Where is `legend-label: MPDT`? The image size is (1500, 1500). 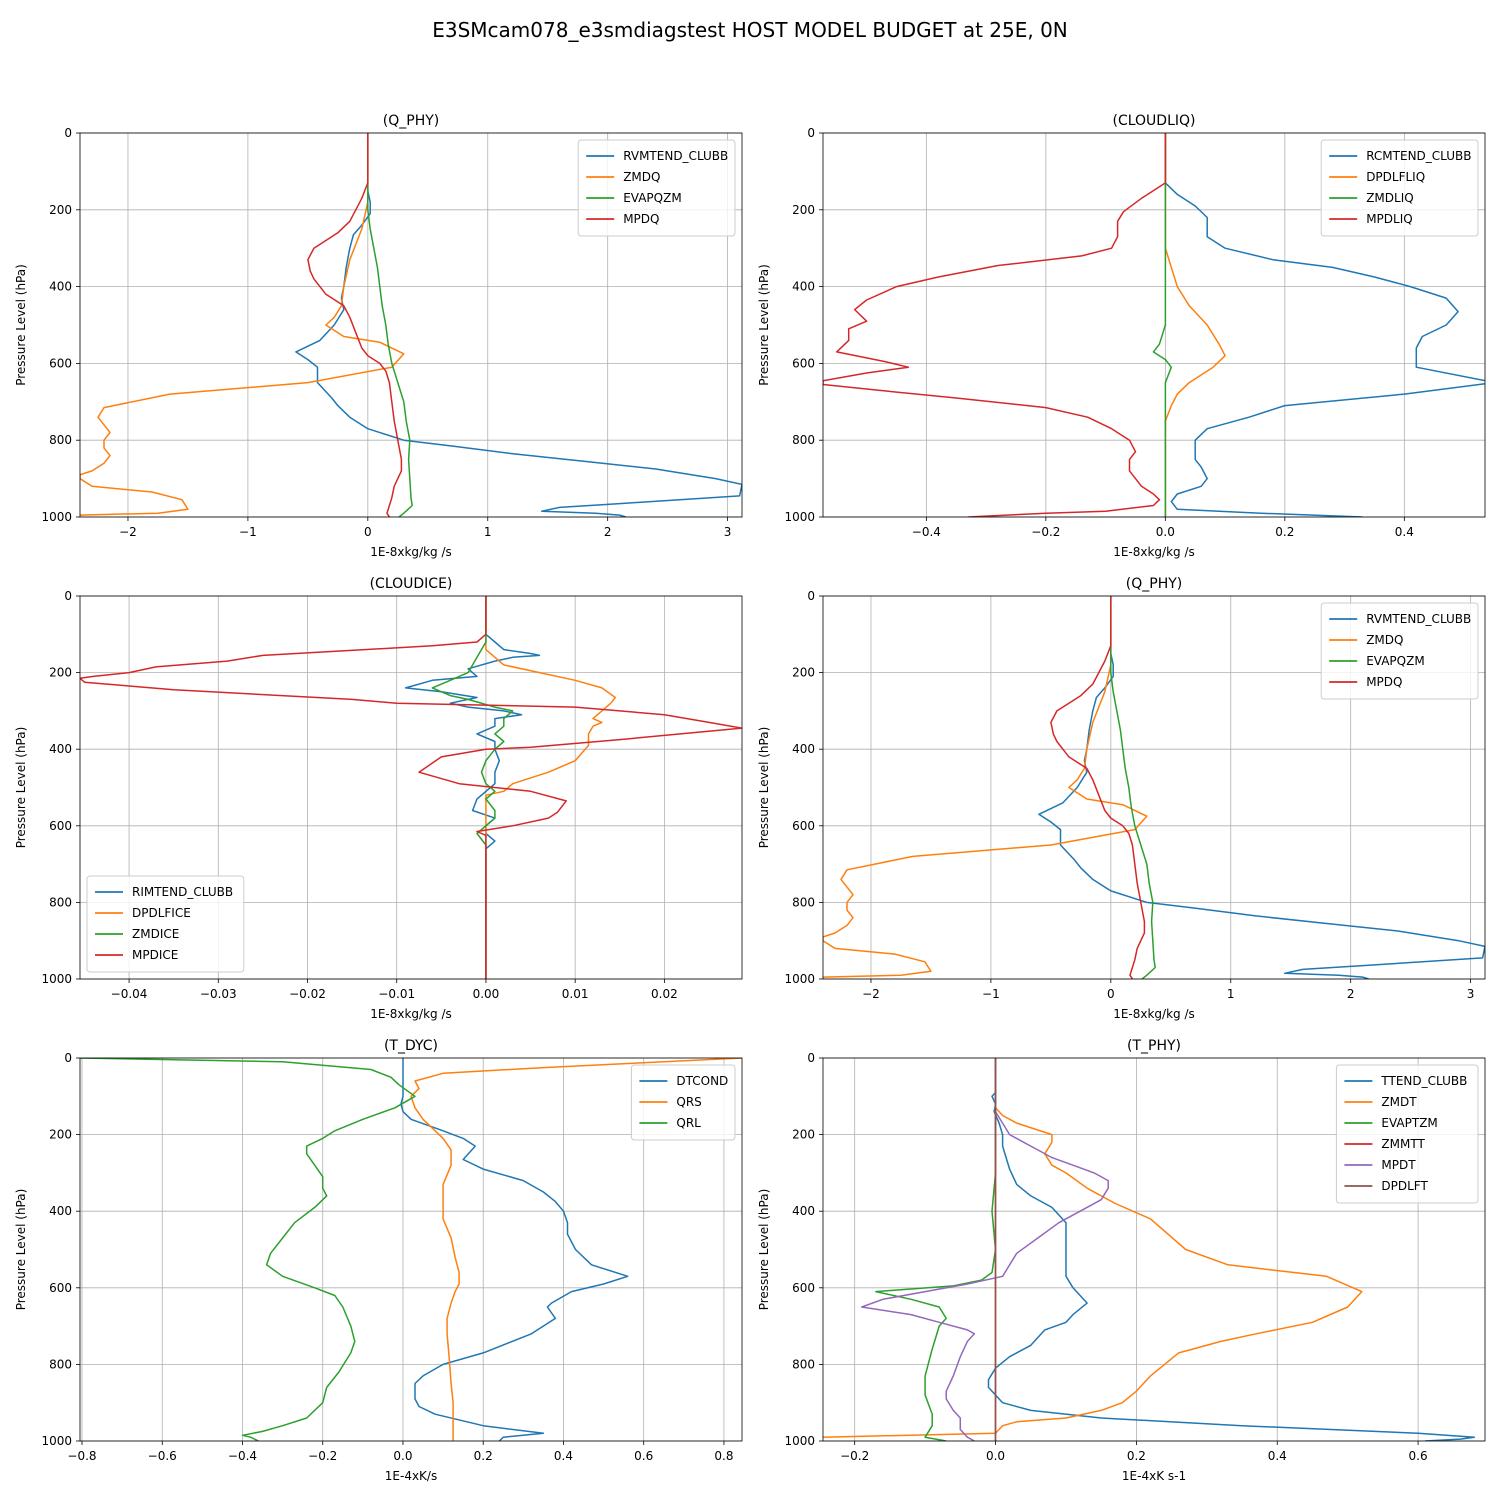
legend-label: MPDT is located at coordinates (1398, 1165).